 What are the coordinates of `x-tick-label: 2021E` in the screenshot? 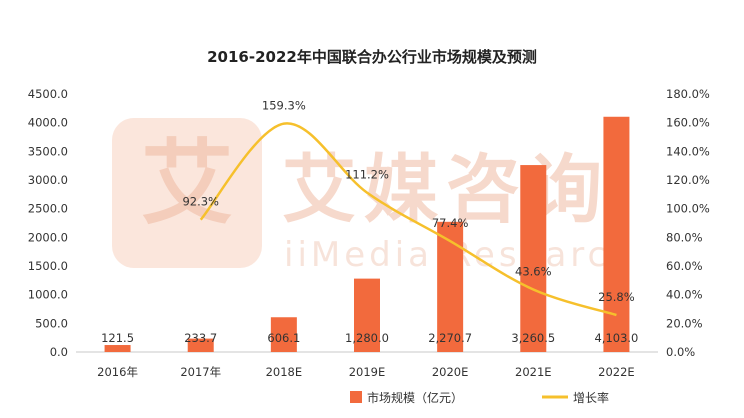 It's located at (533, 372).